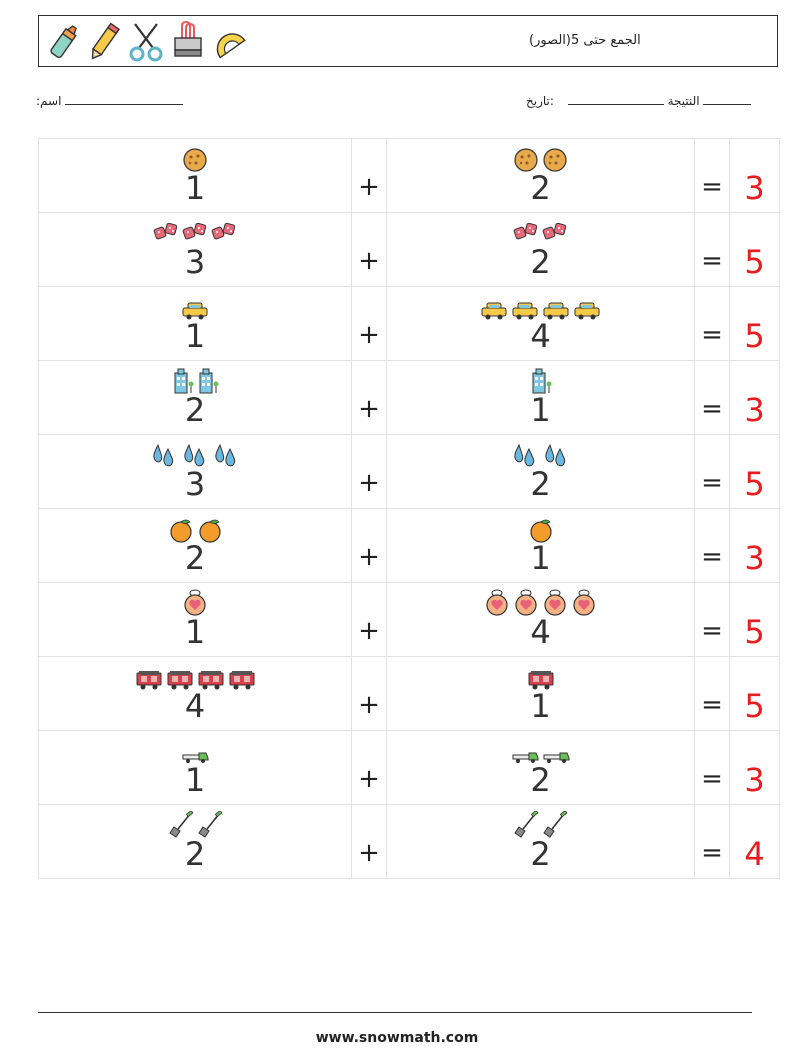  I want to click on date-blank, so click(727, 98).